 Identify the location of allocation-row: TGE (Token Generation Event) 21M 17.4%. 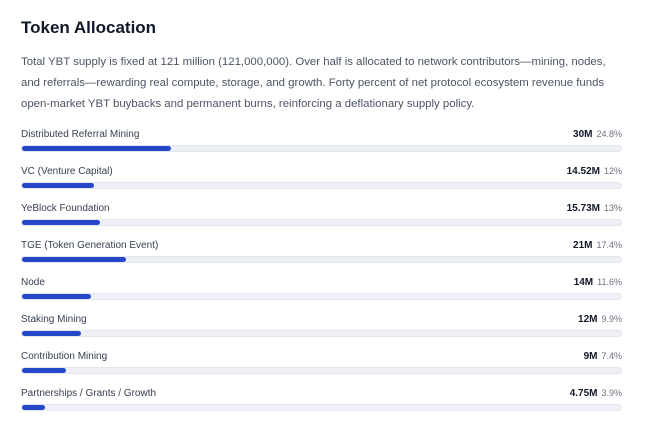
(321, 250).